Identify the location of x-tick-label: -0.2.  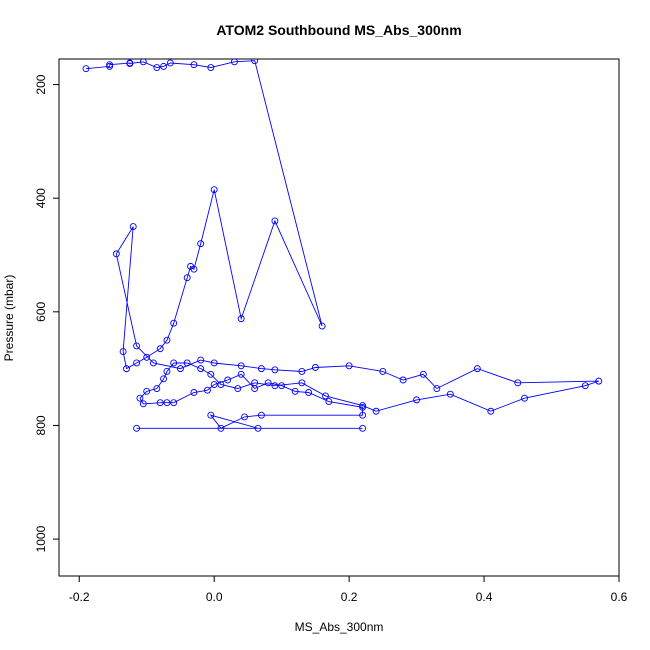
(79, 597).